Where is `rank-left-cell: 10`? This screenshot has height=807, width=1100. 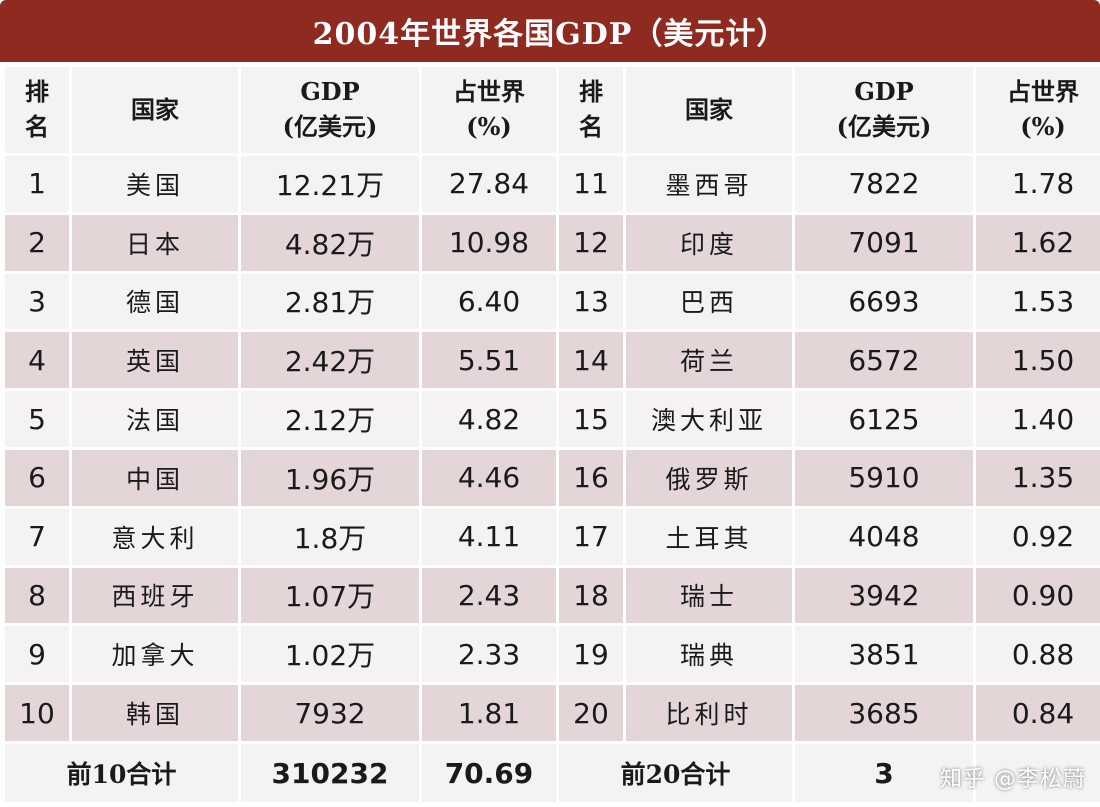
rank-left-cell: 10 is located at coordinates (37, 713).